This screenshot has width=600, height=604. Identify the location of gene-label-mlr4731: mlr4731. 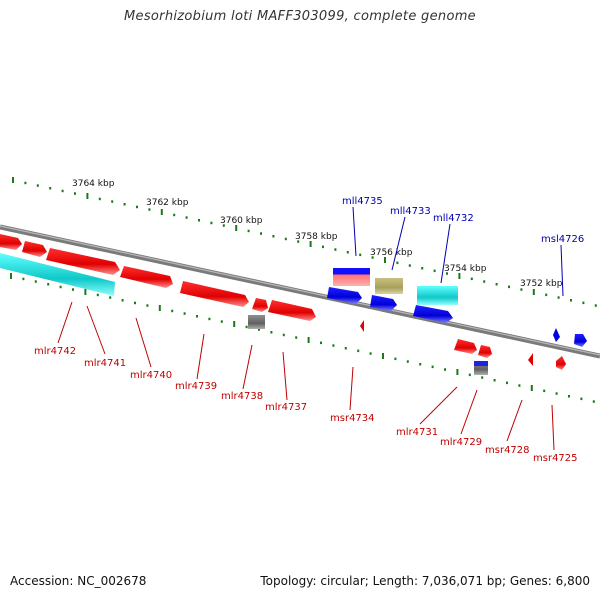
(417, 432).